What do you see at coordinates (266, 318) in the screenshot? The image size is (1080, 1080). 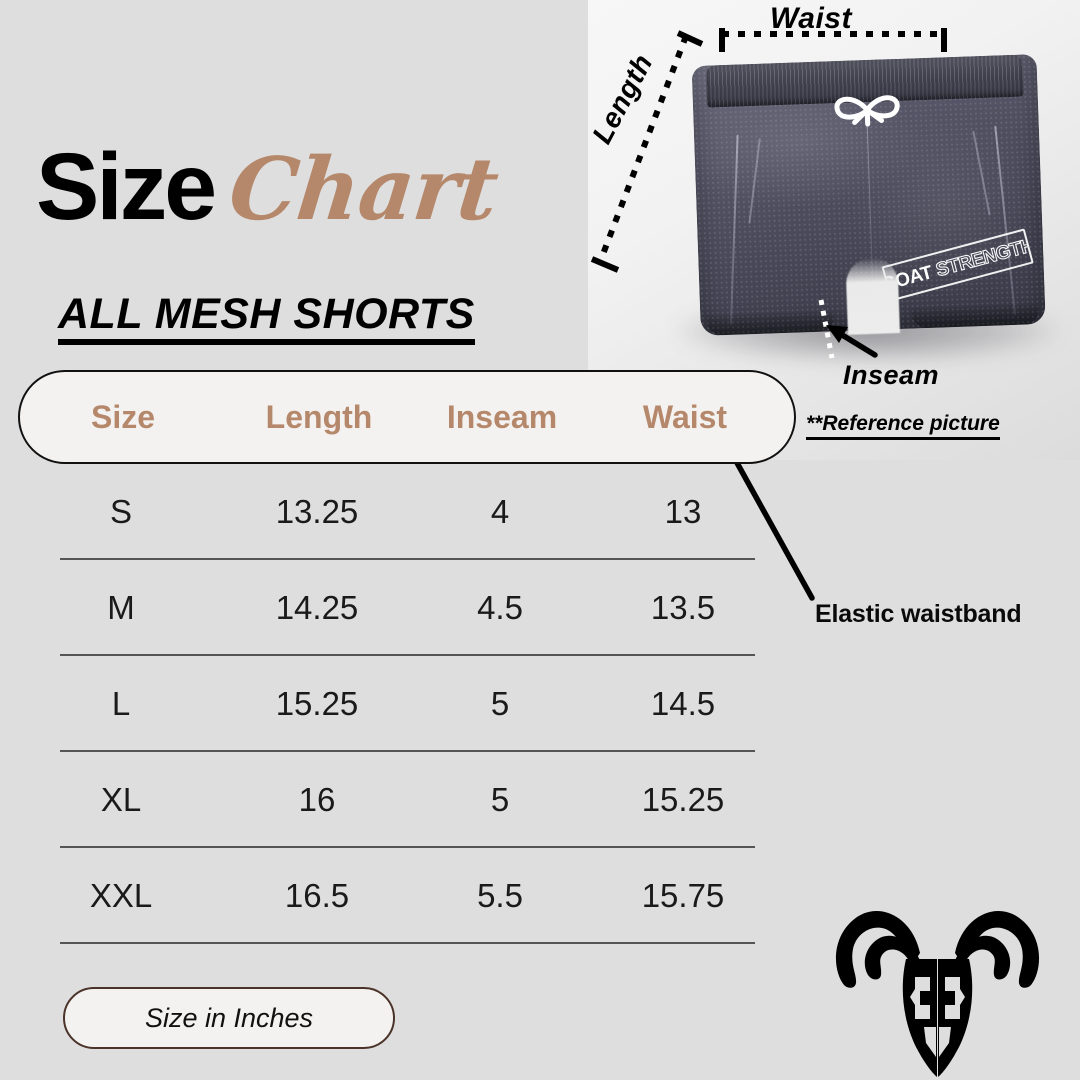 I see `page-subtitle: ALL MESH SHORTS` at bounding box center [266, 318].